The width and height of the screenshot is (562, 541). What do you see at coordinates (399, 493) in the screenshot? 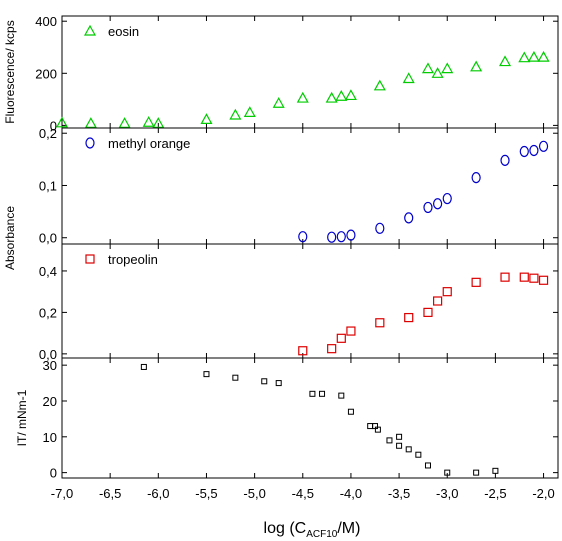
I see `x-tick-label: -3,5` at bounding box center [399, 493].